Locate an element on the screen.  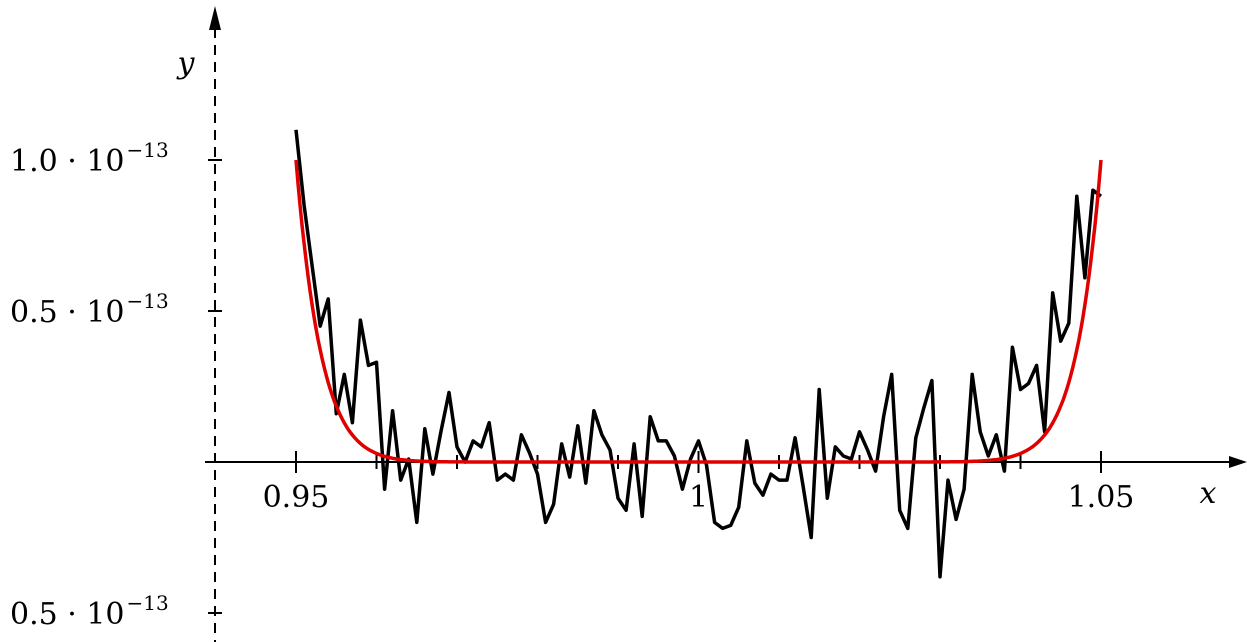
x-tick-labels: 0.95 1 1.05 is located at coordinates (699, 497).